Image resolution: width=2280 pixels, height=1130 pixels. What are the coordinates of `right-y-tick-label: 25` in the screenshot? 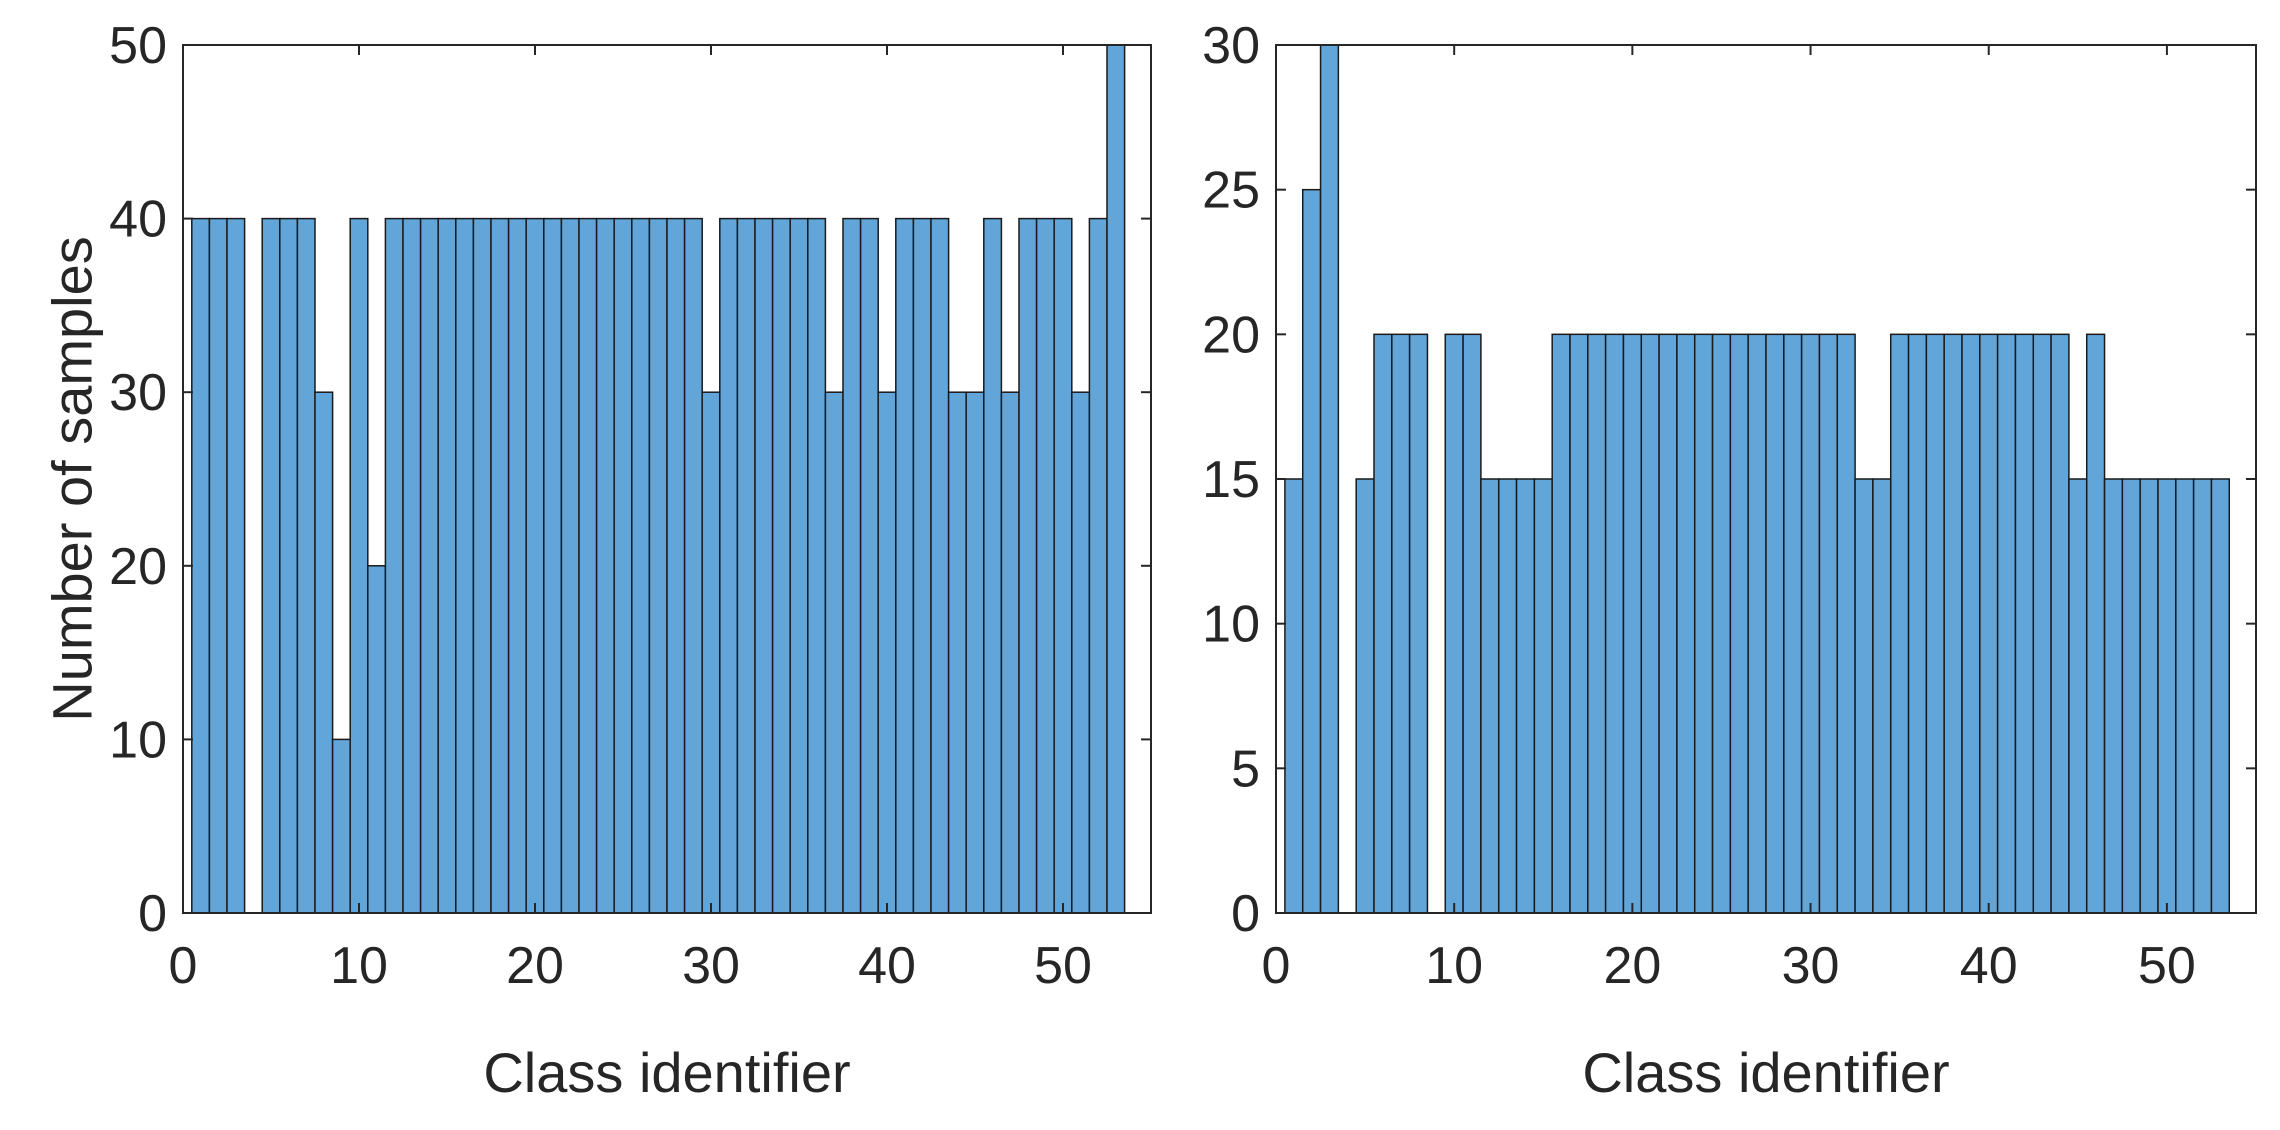 It's located at (1231, 191).